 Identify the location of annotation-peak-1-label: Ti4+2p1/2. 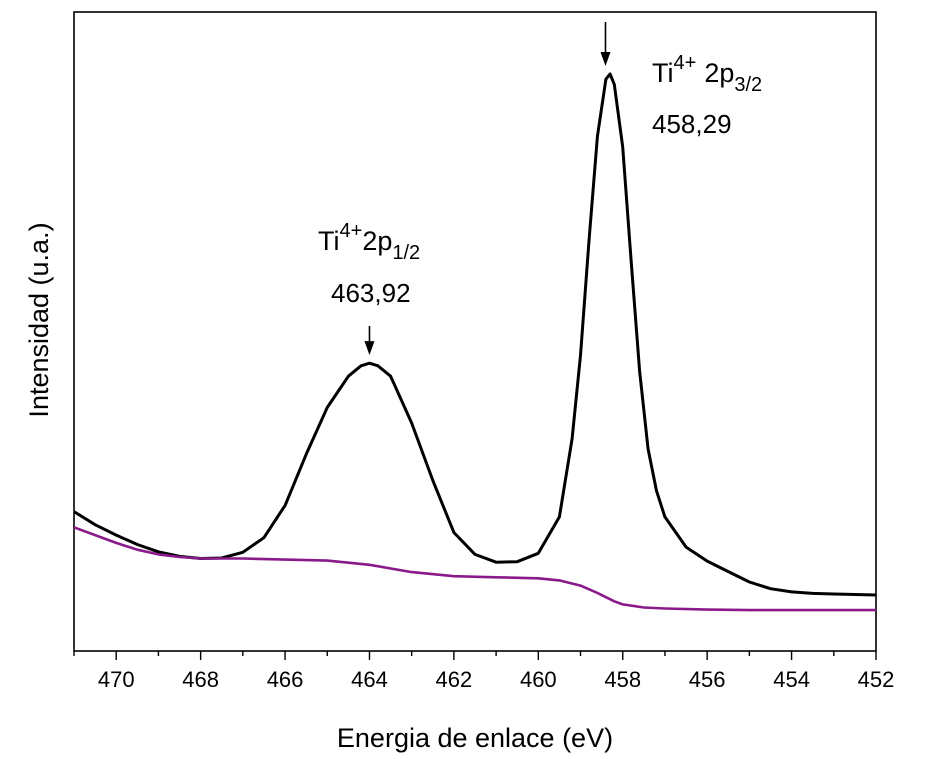
(369, 242).